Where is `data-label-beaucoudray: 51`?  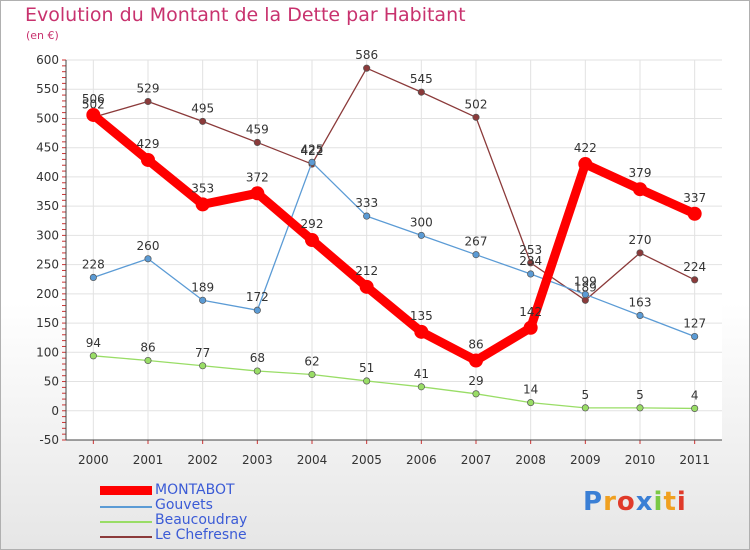 data-label-beaucoudray: 51 is located at coordinates (366, 368).